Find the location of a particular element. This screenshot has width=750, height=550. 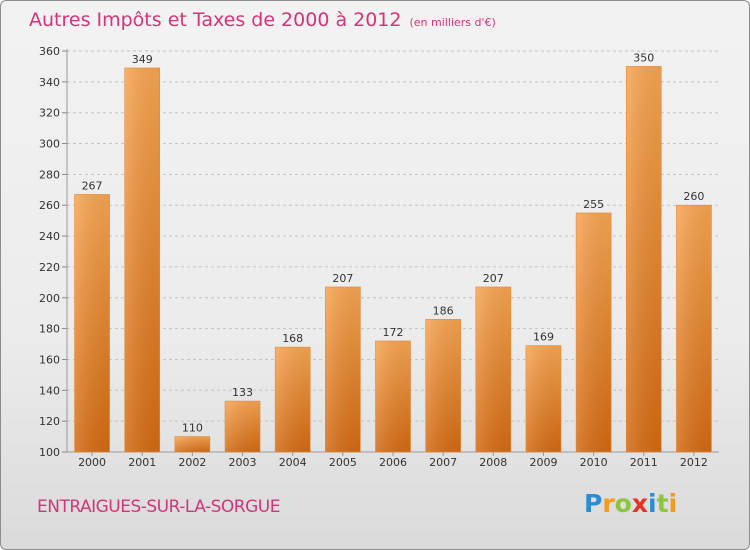

x-tick-label: 2009 is located at coordinates (543, 462).